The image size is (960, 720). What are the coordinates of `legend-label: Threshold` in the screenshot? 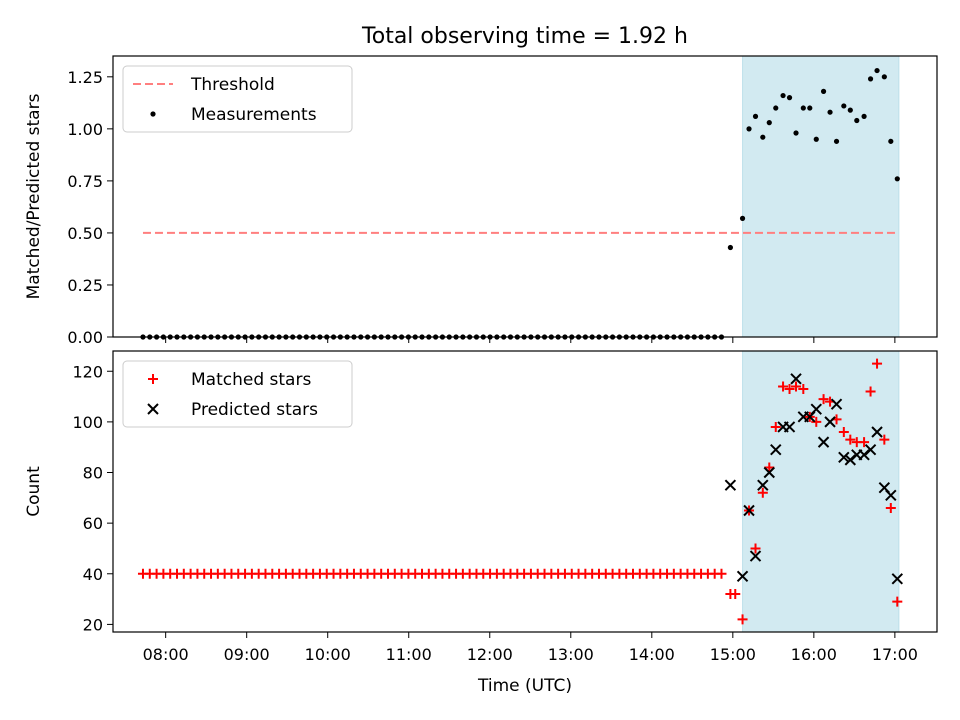 It's located at (232, 85).